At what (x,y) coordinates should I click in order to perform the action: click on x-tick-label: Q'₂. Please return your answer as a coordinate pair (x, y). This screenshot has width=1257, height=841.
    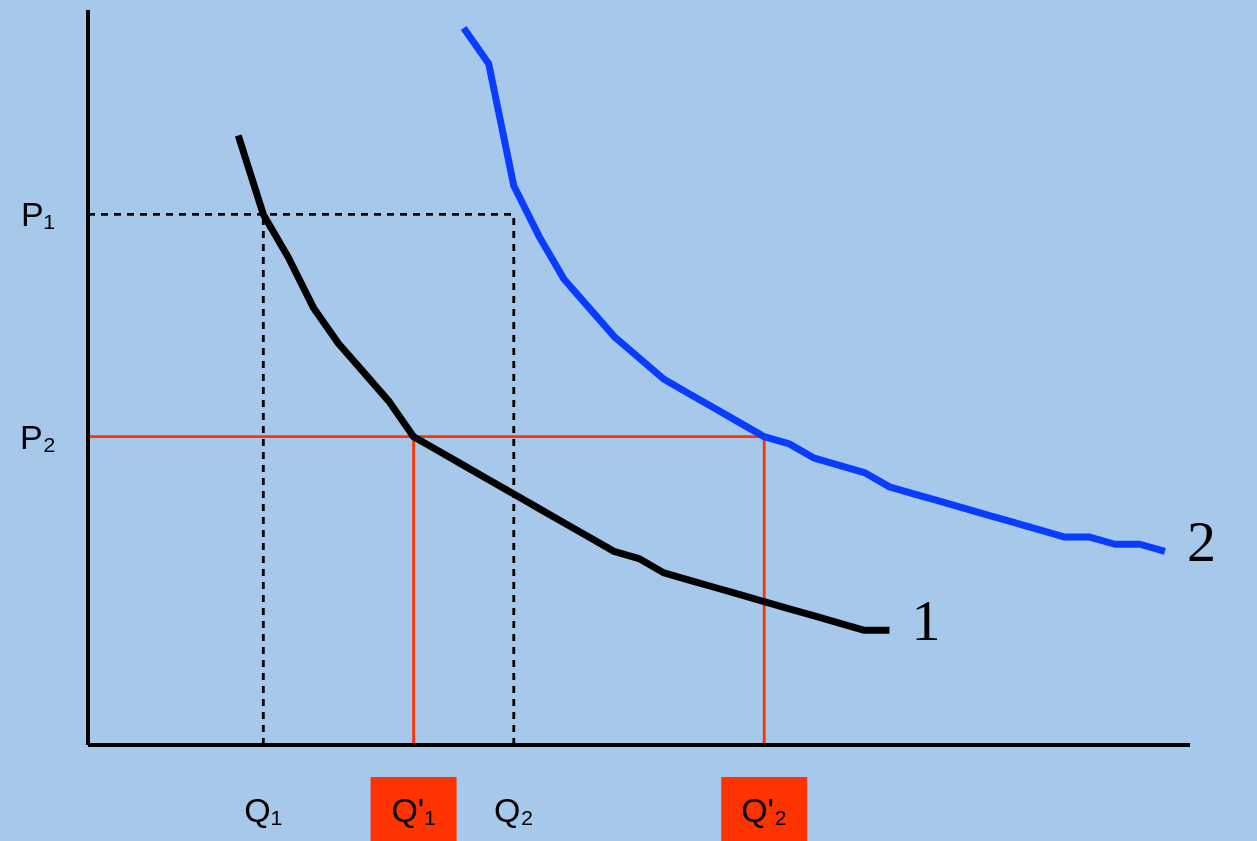
    Looking at the image, I should click on (764, 810).